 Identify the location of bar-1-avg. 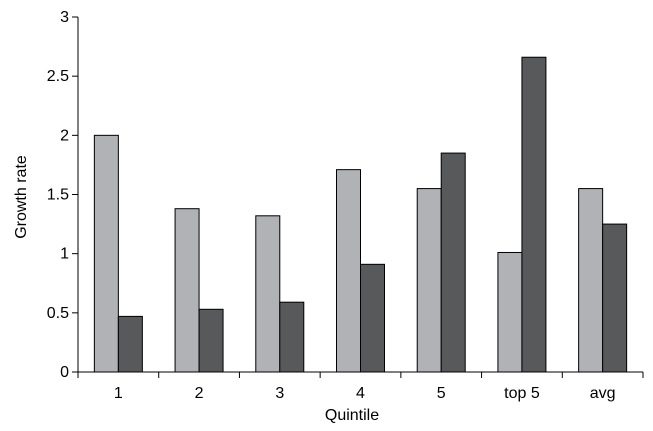
(591, 280).